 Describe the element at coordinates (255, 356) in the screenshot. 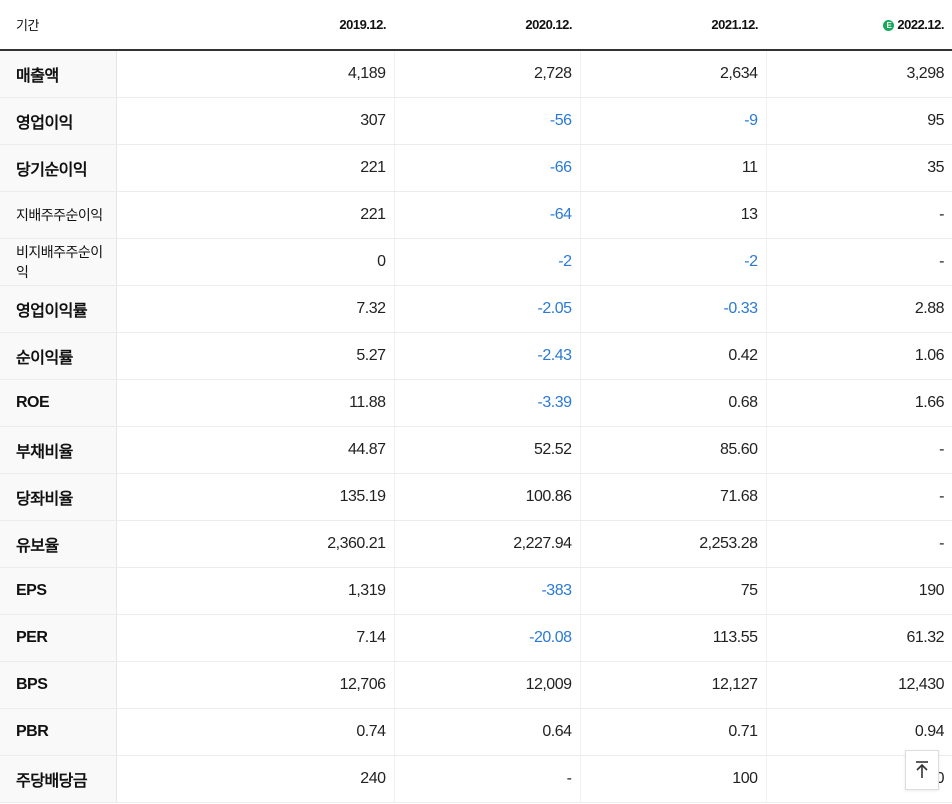

I see `table-cell: 5.27` at that location.